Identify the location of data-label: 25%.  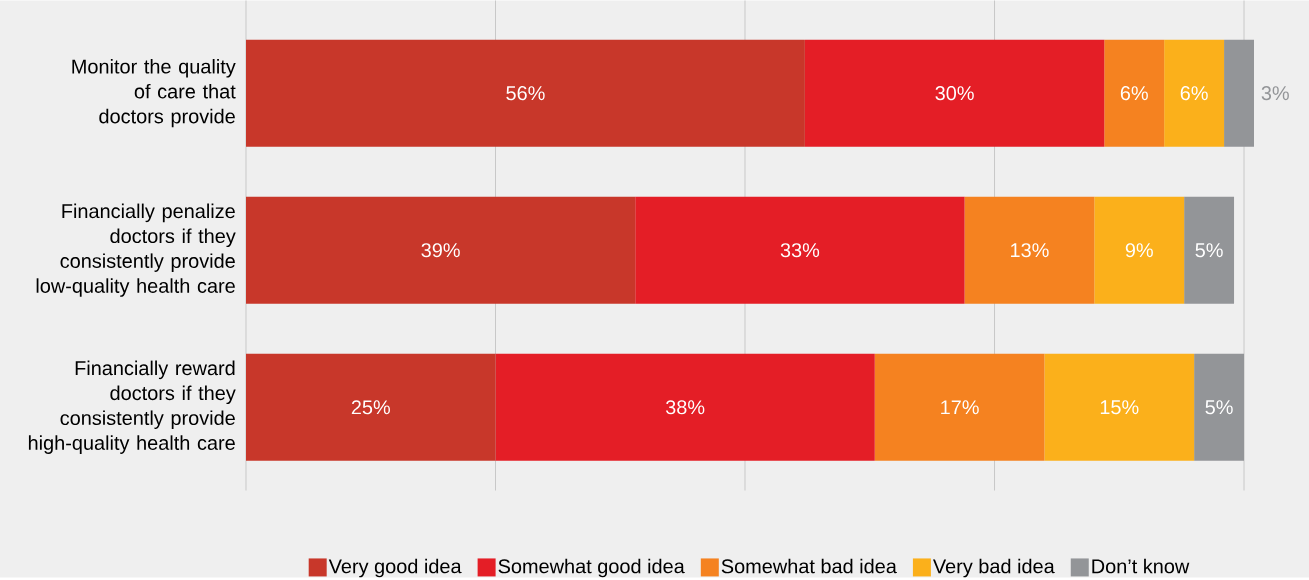
(370, 407).